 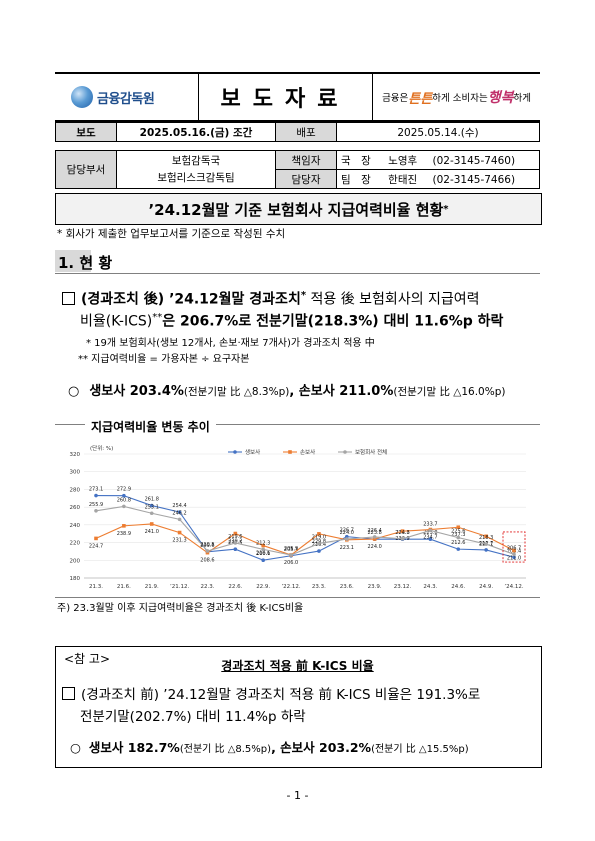 What do you see at coordinates (460, 98) in the screenshot?
I see `slogan-mid: 하게 소비자는` at bounding box center [460, 98].